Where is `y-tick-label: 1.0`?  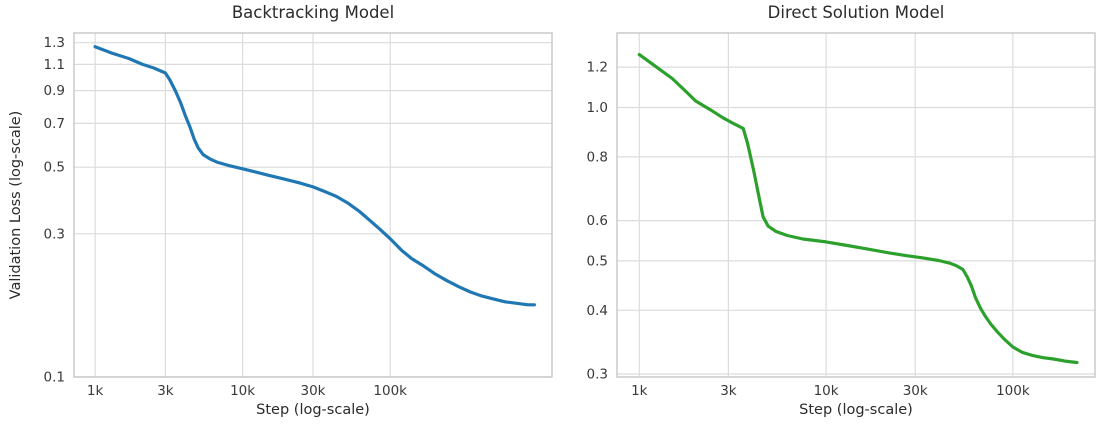 y-tick-label: 1.0 is located at coordinates (597, 108).